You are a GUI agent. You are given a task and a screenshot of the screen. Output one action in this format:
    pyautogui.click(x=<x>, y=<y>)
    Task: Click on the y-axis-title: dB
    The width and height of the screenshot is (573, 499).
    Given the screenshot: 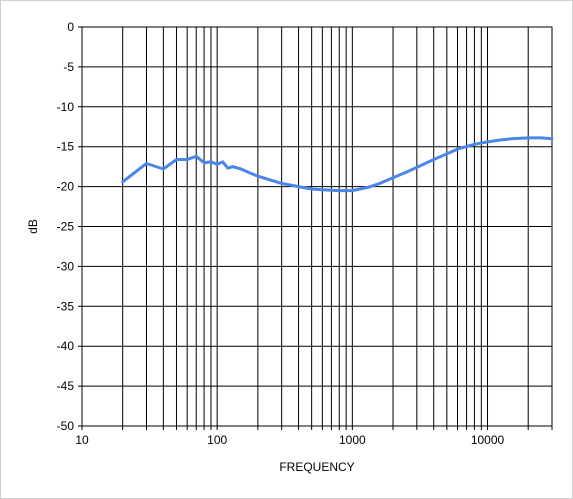 What is the action you would take?
    pyautogui.click(x=33, y=226)
    